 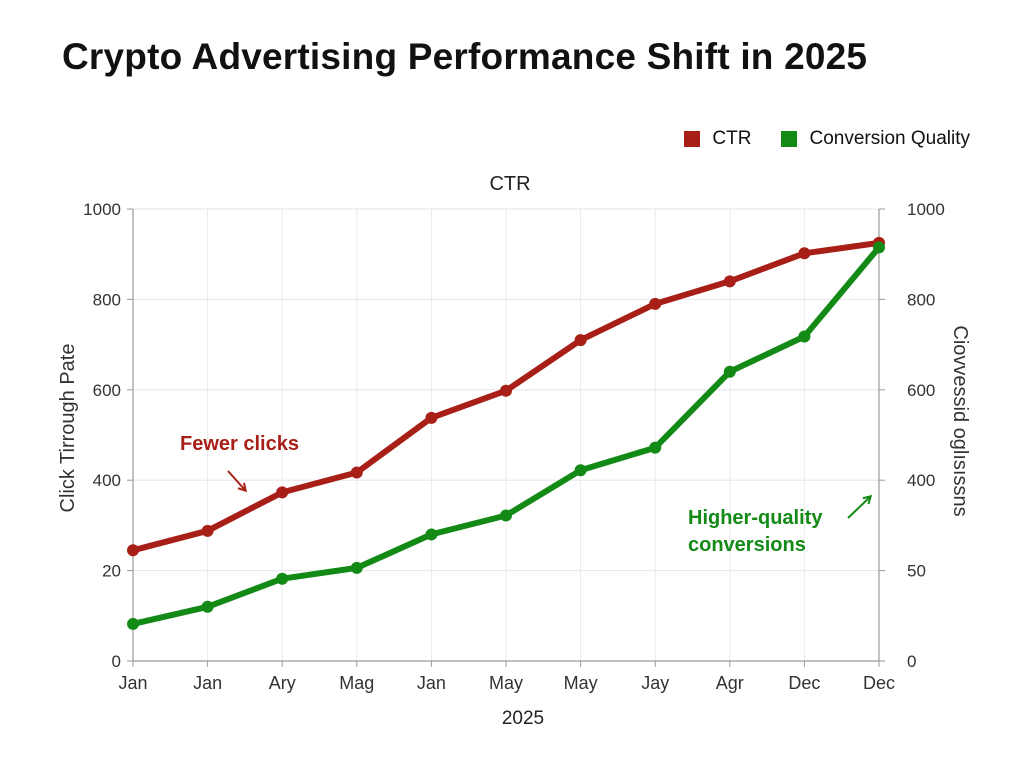 I want to click on y-tick-label-left: 800, so click(x=107, y=299).